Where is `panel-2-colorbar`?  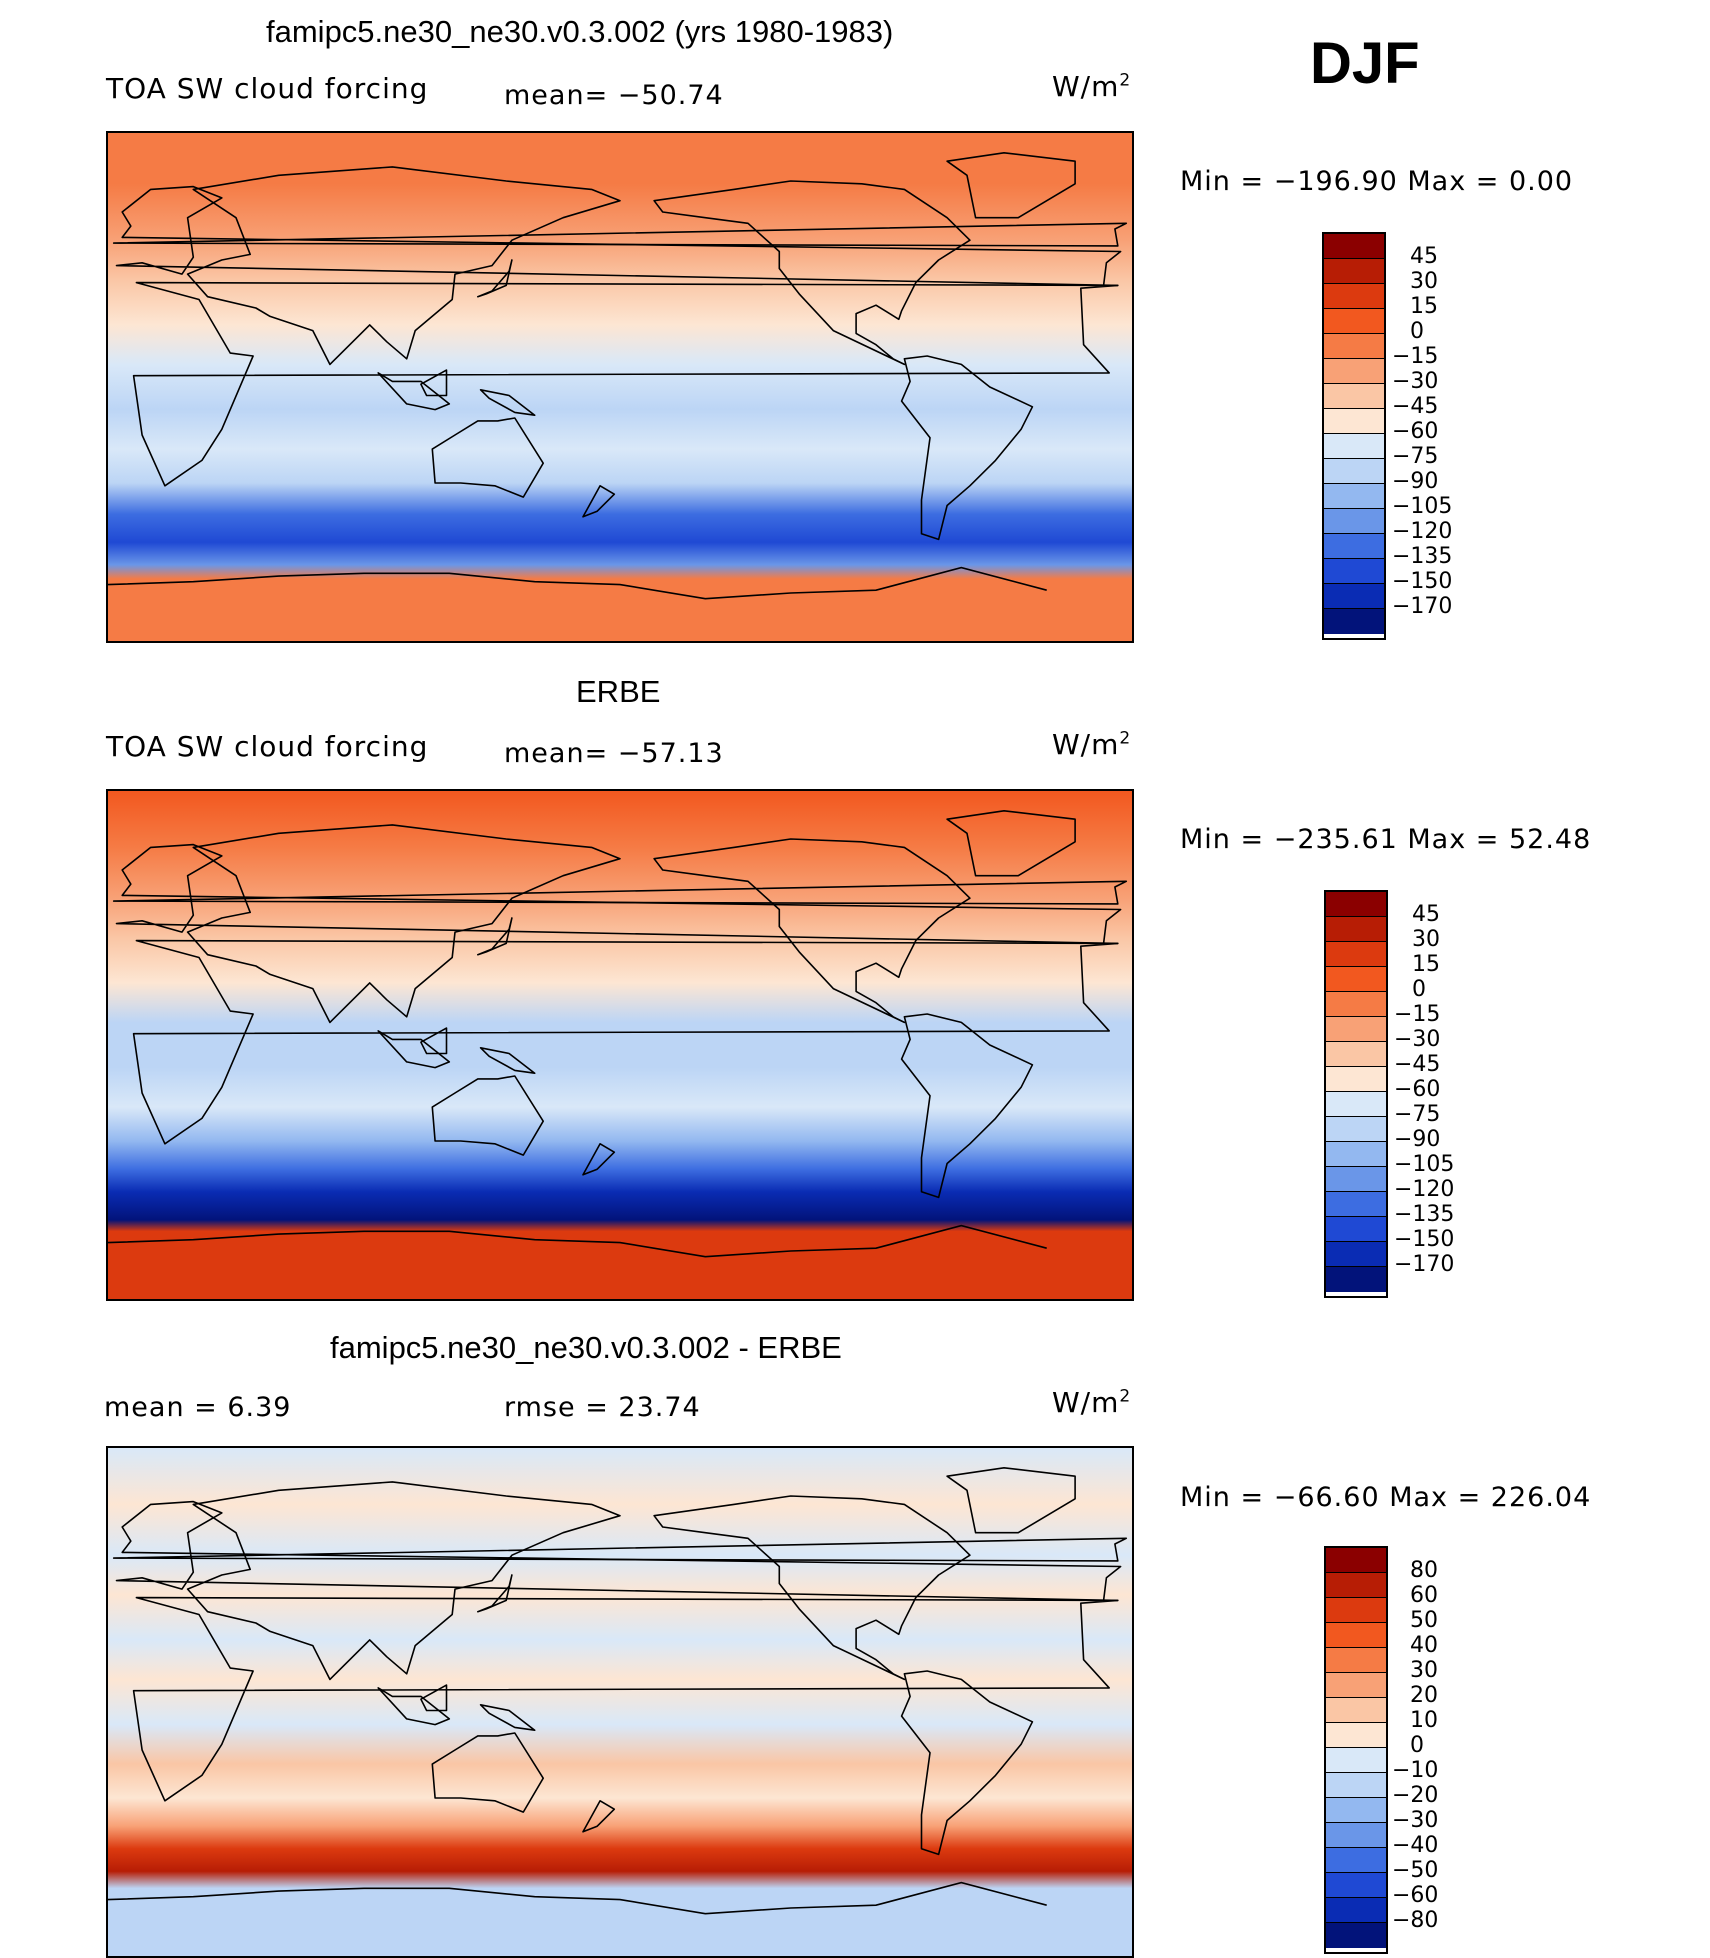 panel-2-colorbar is located at coordinates (1356, 1094).